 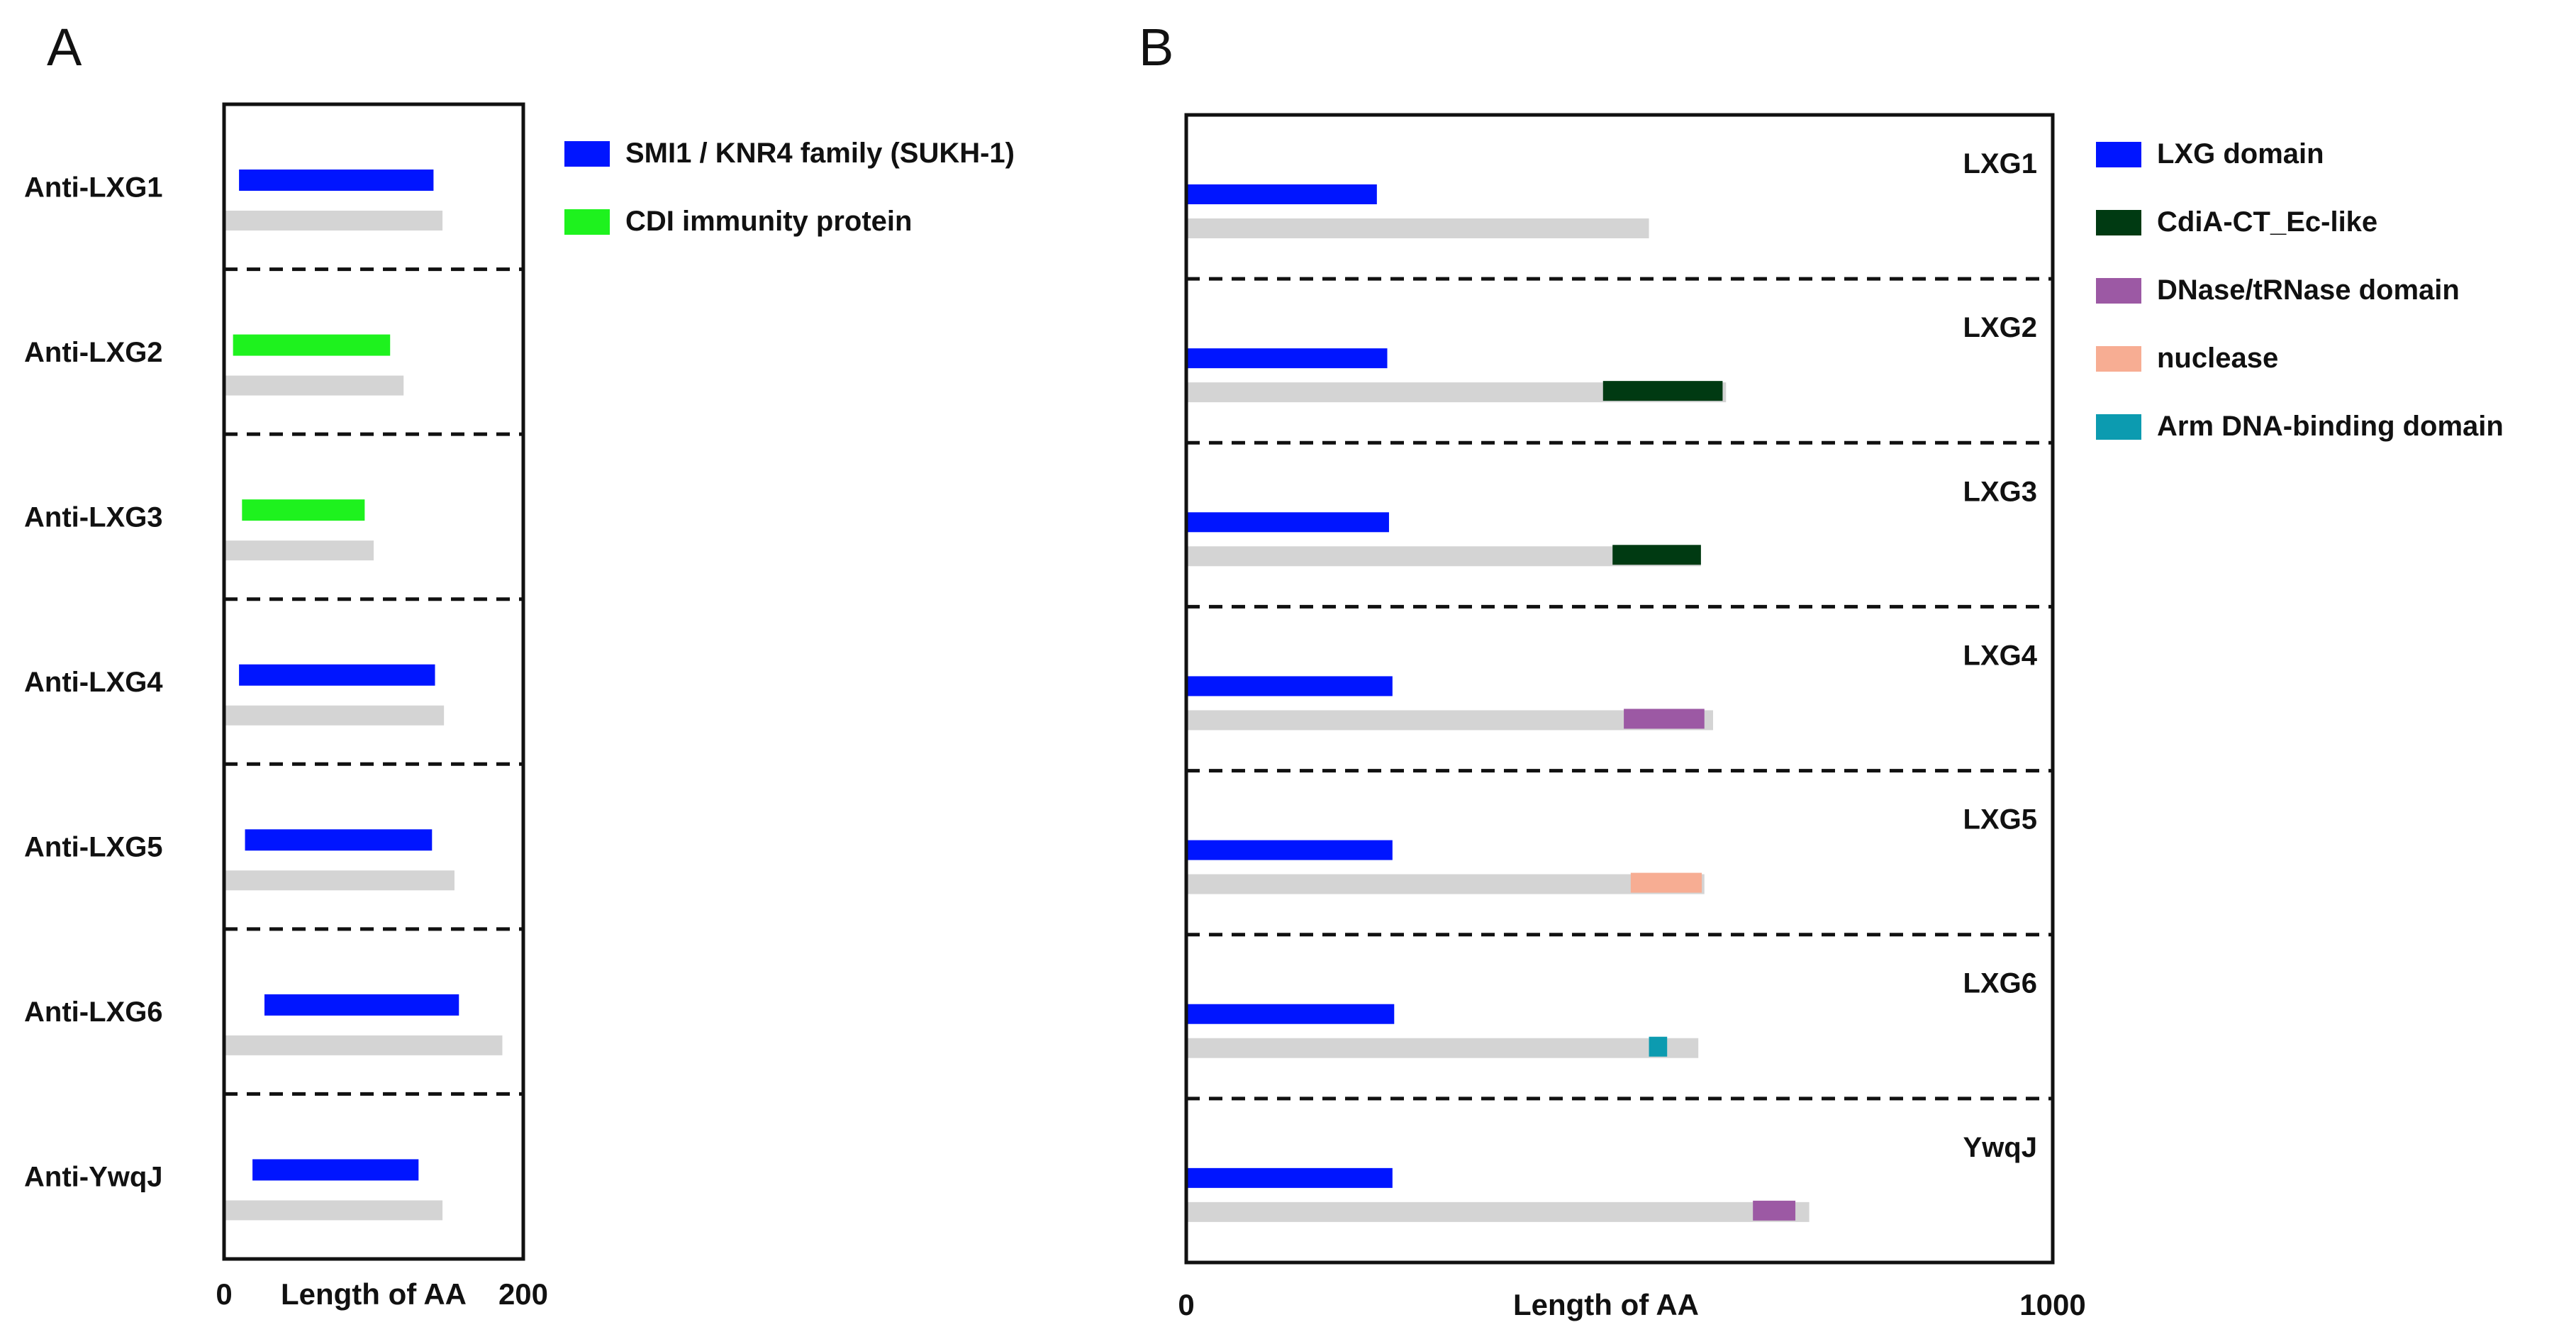 I want to click on row-label: LXG5, so click(x=2000, y=820).